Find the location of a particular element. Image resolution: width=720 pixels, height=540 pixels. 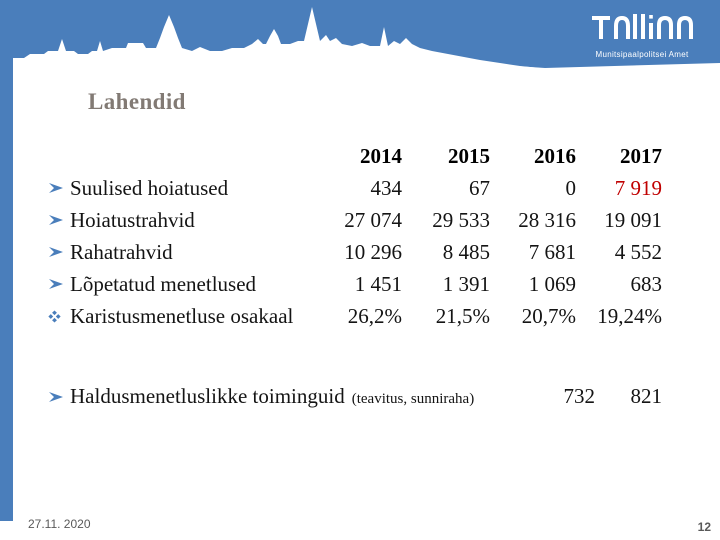

cell-value-highlighted: 7 919 is located at coordinates (638, 187).